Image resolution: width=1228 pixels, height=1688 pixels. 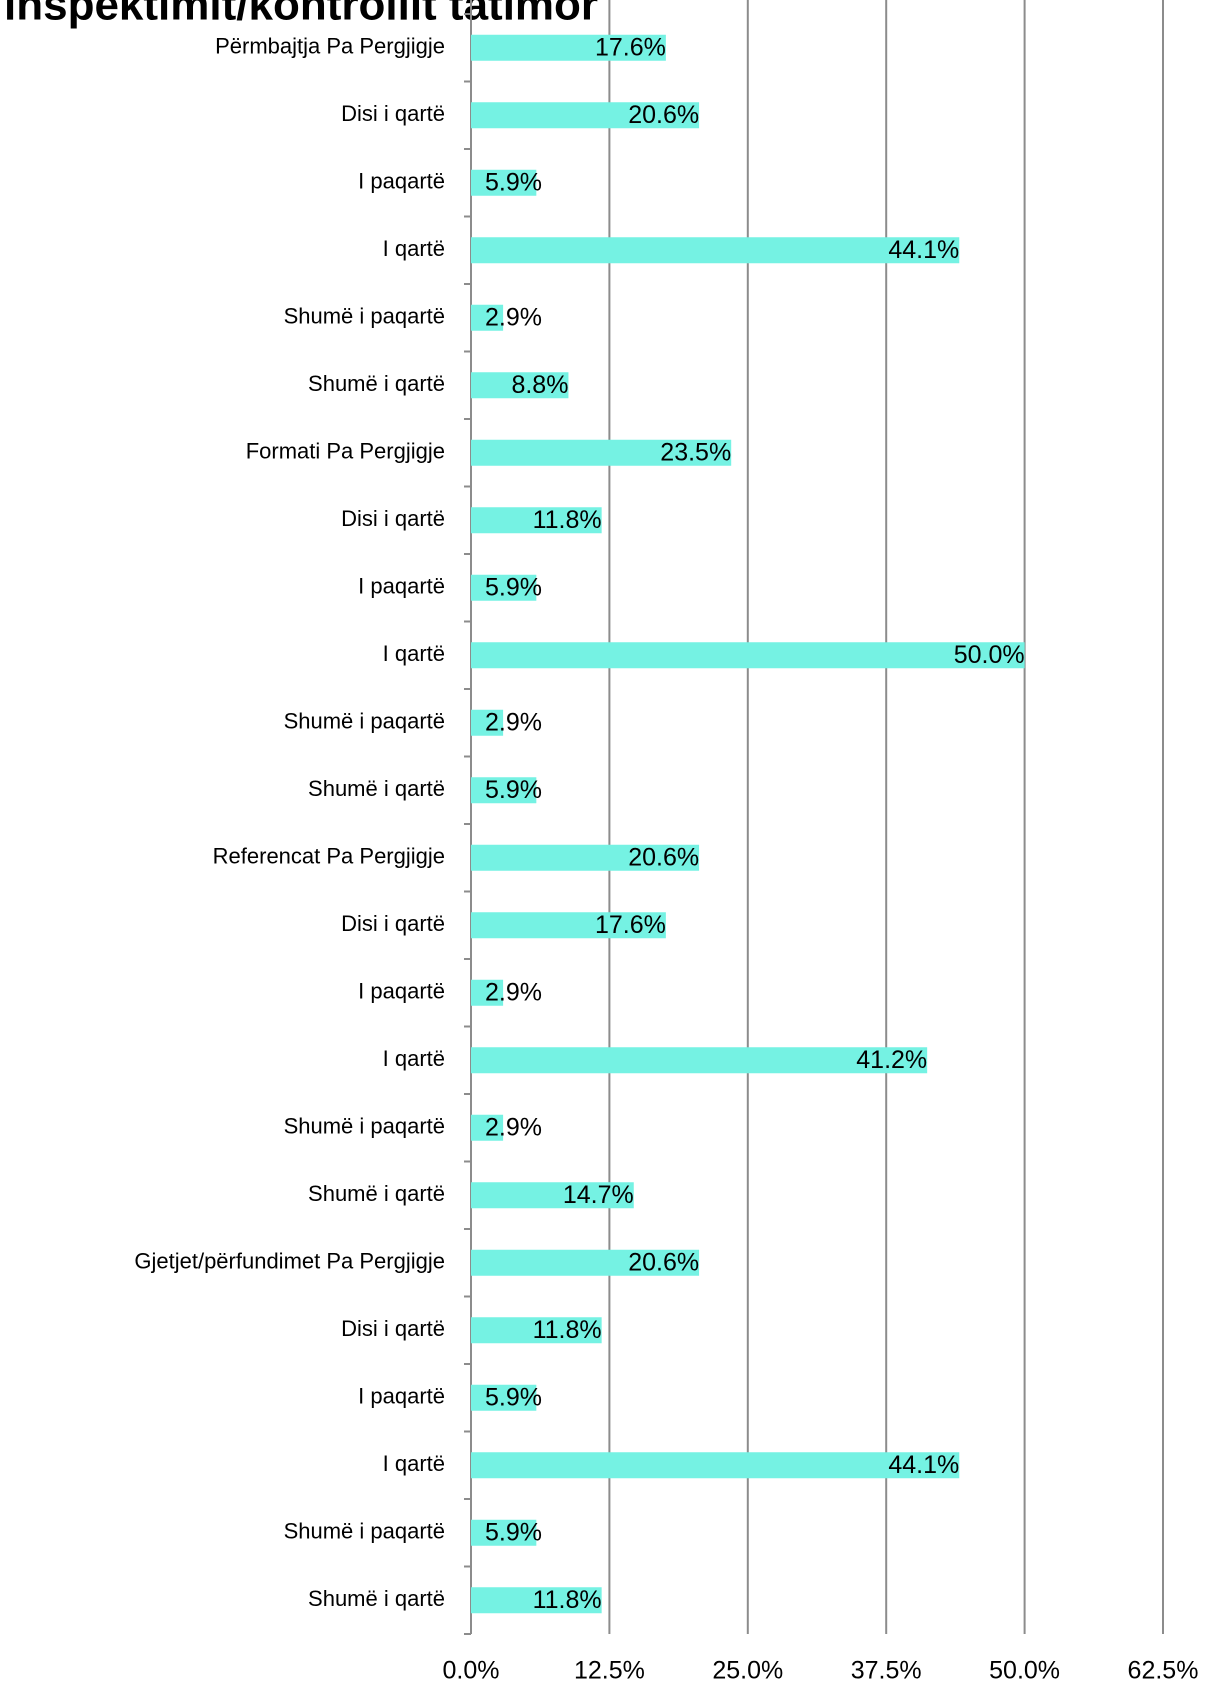 What do you see at coordinates (471, 1671) in the screenshot?
I see `x-tick-label: 0.0%` at bounding box center [471, 1671].